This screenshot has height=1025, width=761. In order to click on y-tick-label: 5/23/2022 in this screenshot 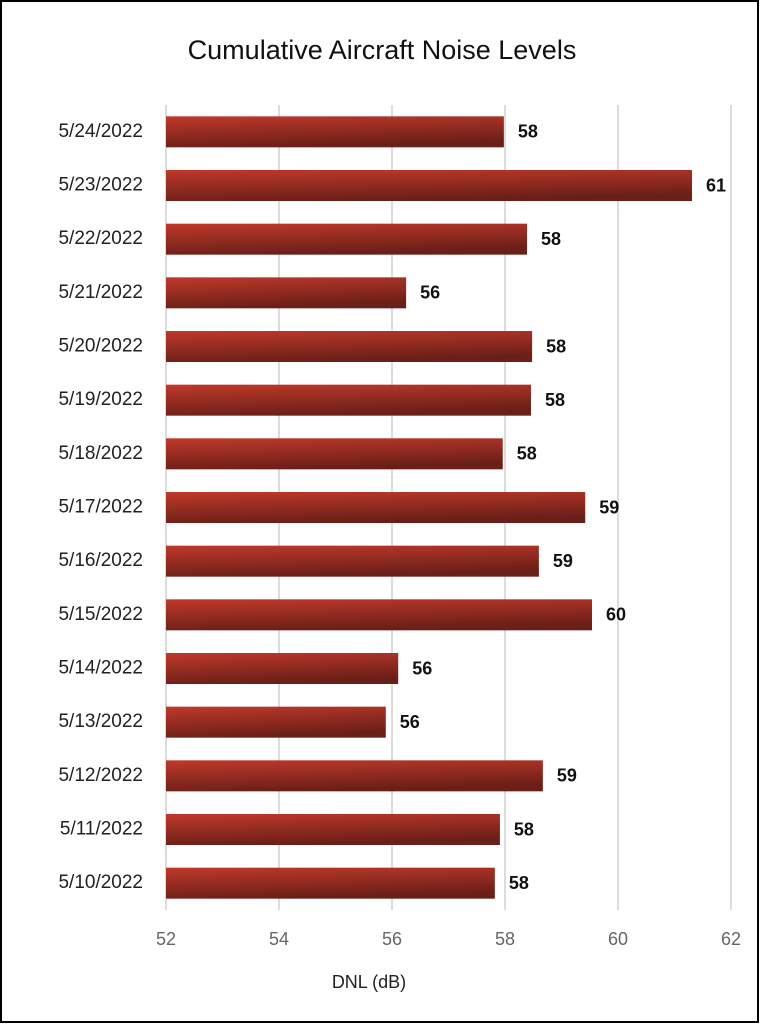, I will do `click(100, 185)`.